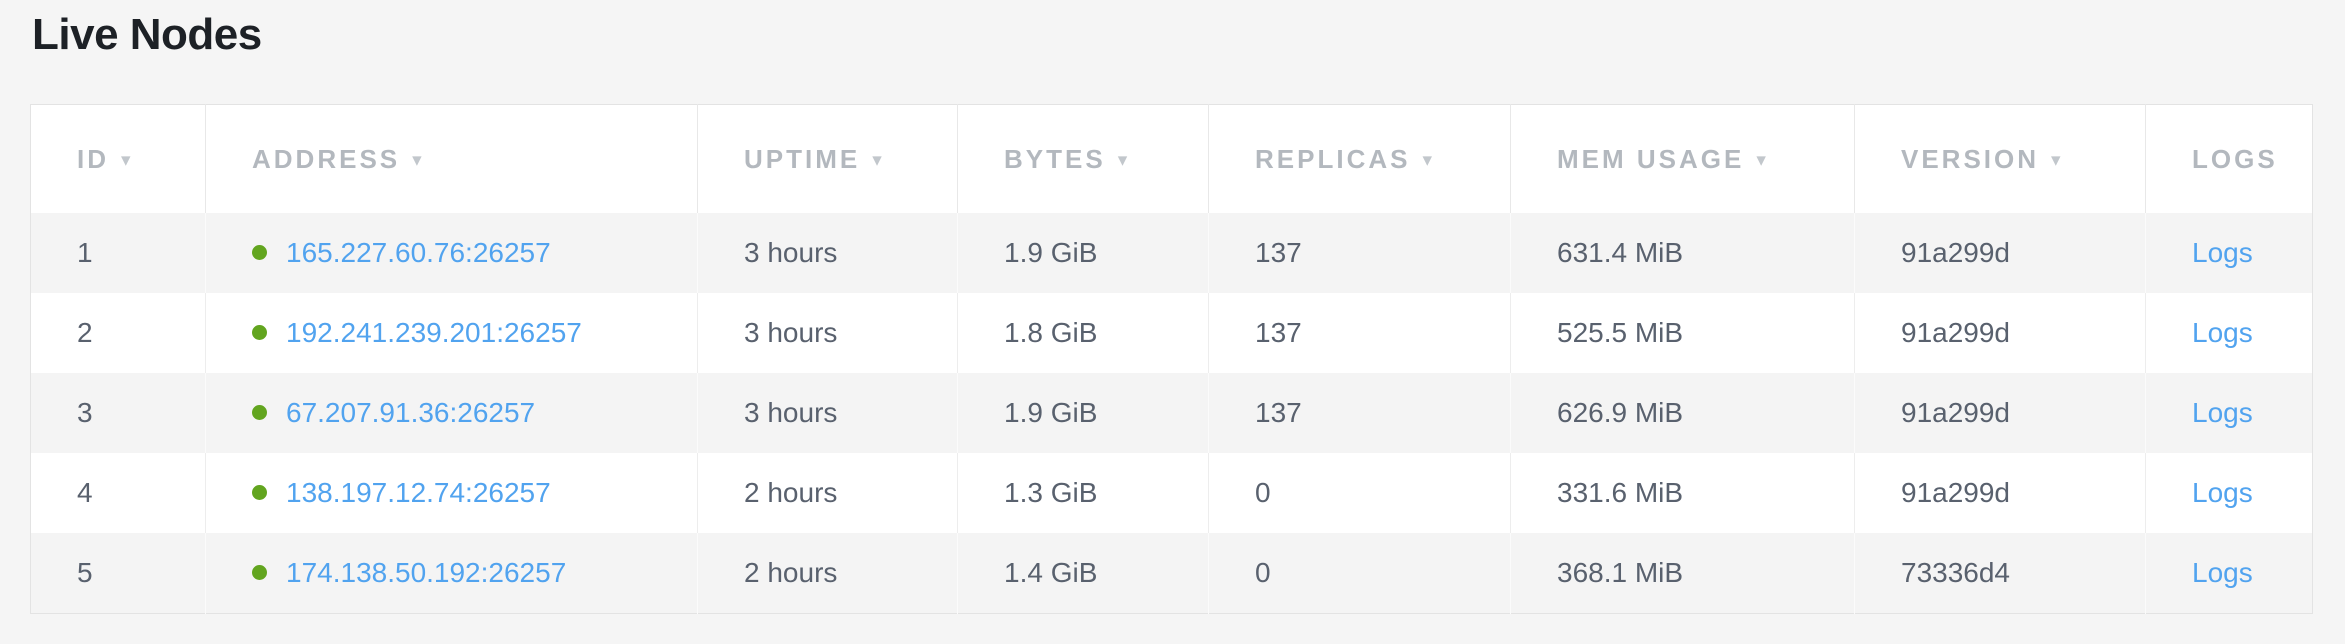  What do you see at coordinates (418, 252) in the screenshot?
I see `node-address-link: 165.227.60.76:26257` at bounding box center [418, 252].